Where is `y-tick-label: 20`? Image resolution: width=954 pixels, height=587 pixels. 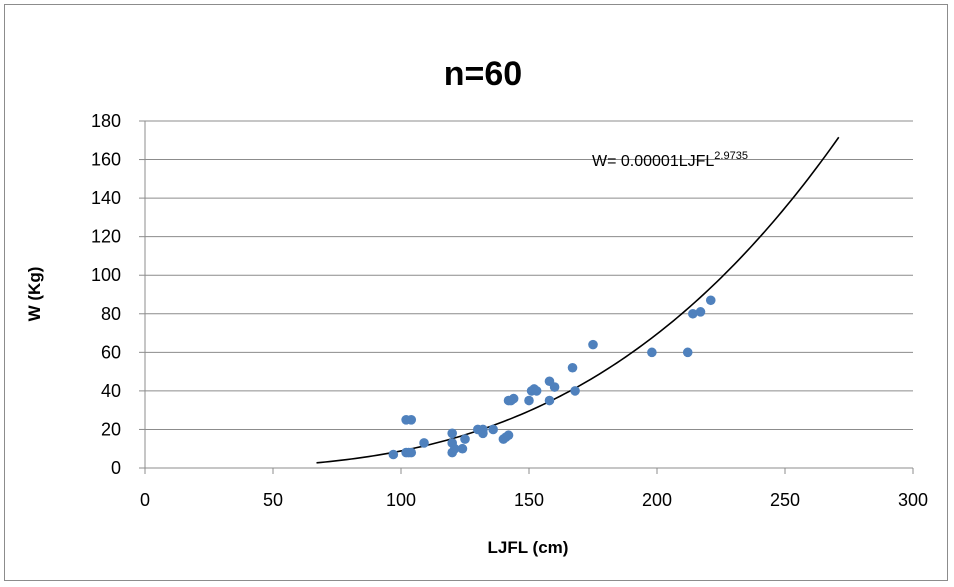
y-tick-label: 20 is located at coordinates (111, 429).